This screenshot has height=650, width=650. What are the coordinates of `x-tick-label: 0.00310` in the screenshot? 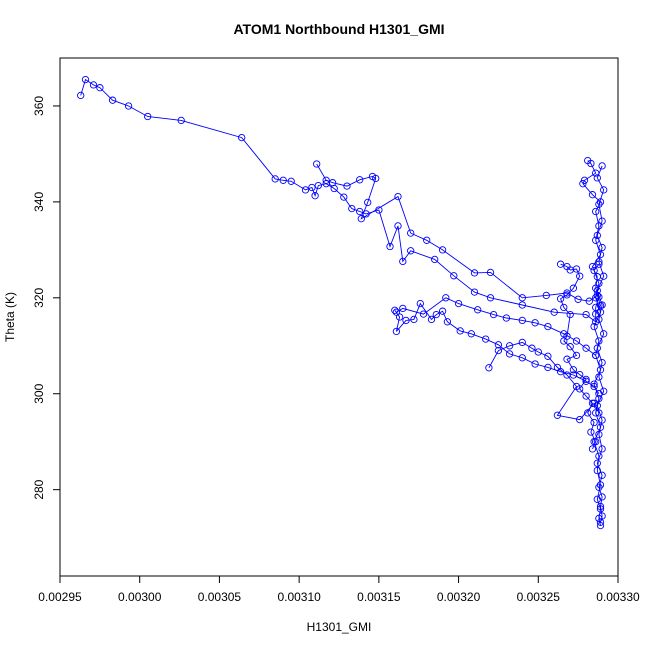 It's located at (299, 597).